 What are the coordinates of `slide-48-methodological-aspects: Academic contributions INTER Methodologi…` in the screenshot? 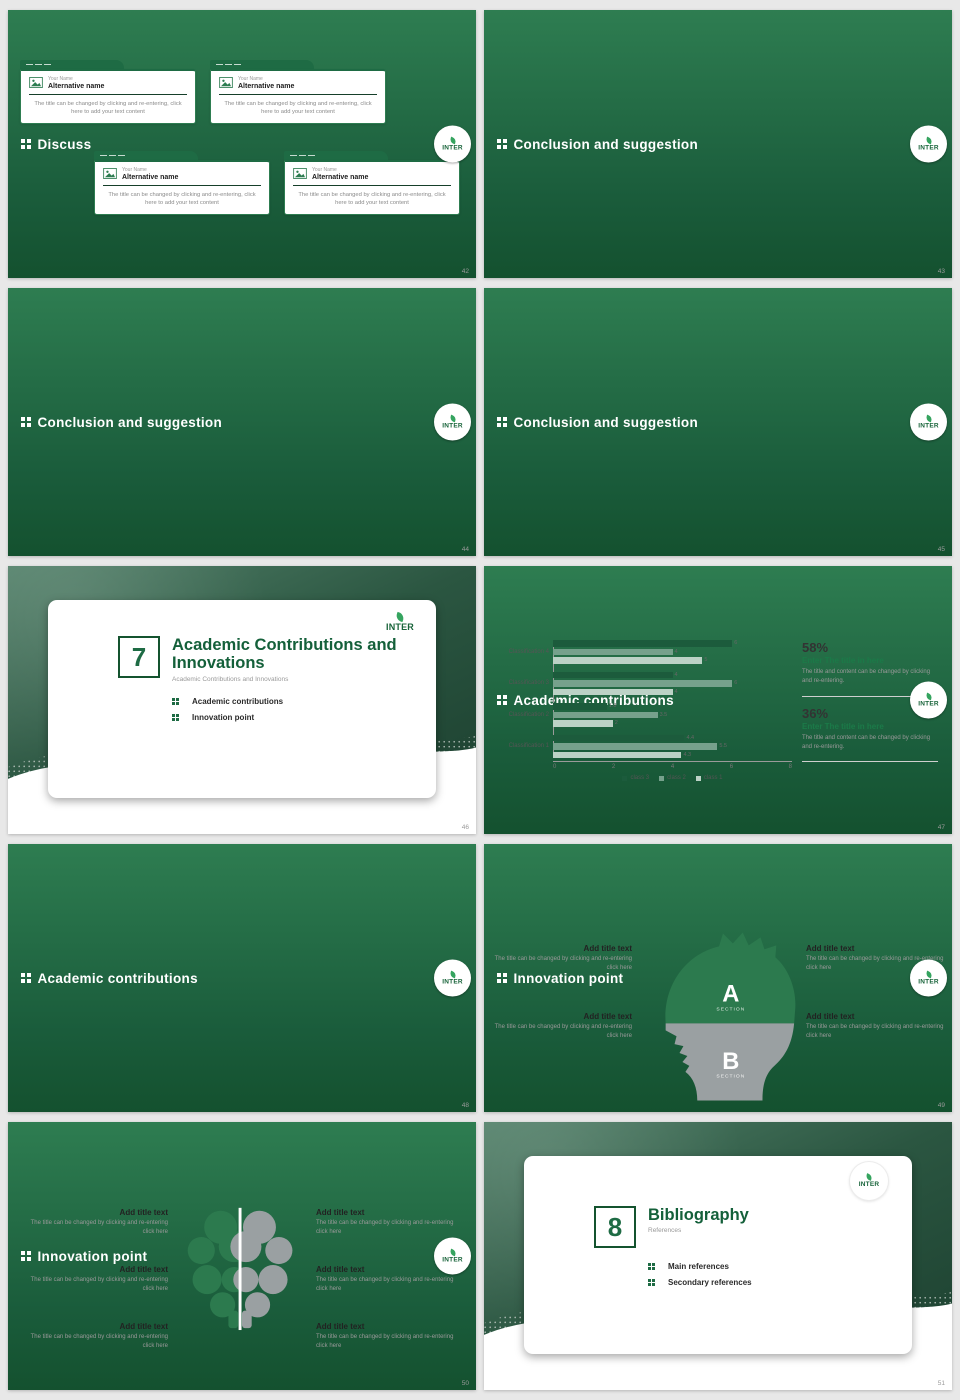 It's located at (242, 978).